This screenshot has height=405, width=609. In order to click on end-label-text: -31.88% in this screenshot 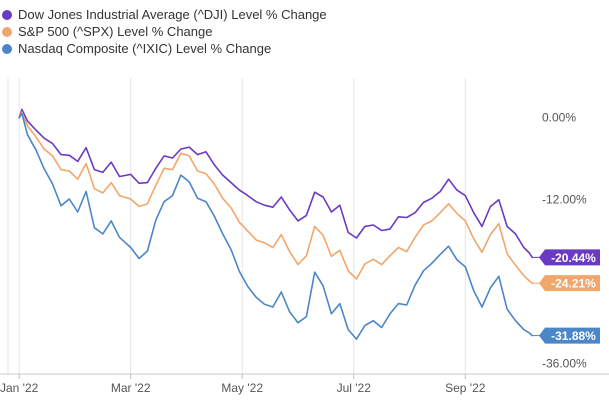, I will do `click(573, 336)`.